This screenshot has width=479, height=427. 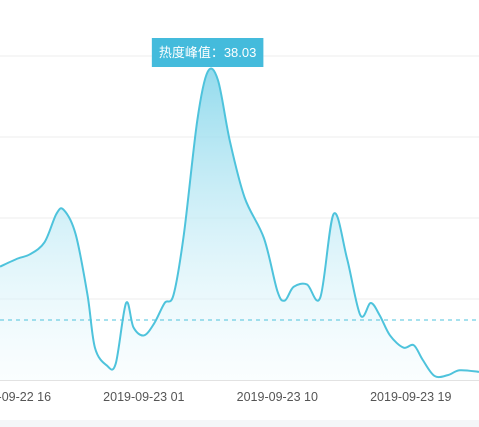 I want to click on peak-label: 热度峰值：38.03, so click(x=207, y=52).